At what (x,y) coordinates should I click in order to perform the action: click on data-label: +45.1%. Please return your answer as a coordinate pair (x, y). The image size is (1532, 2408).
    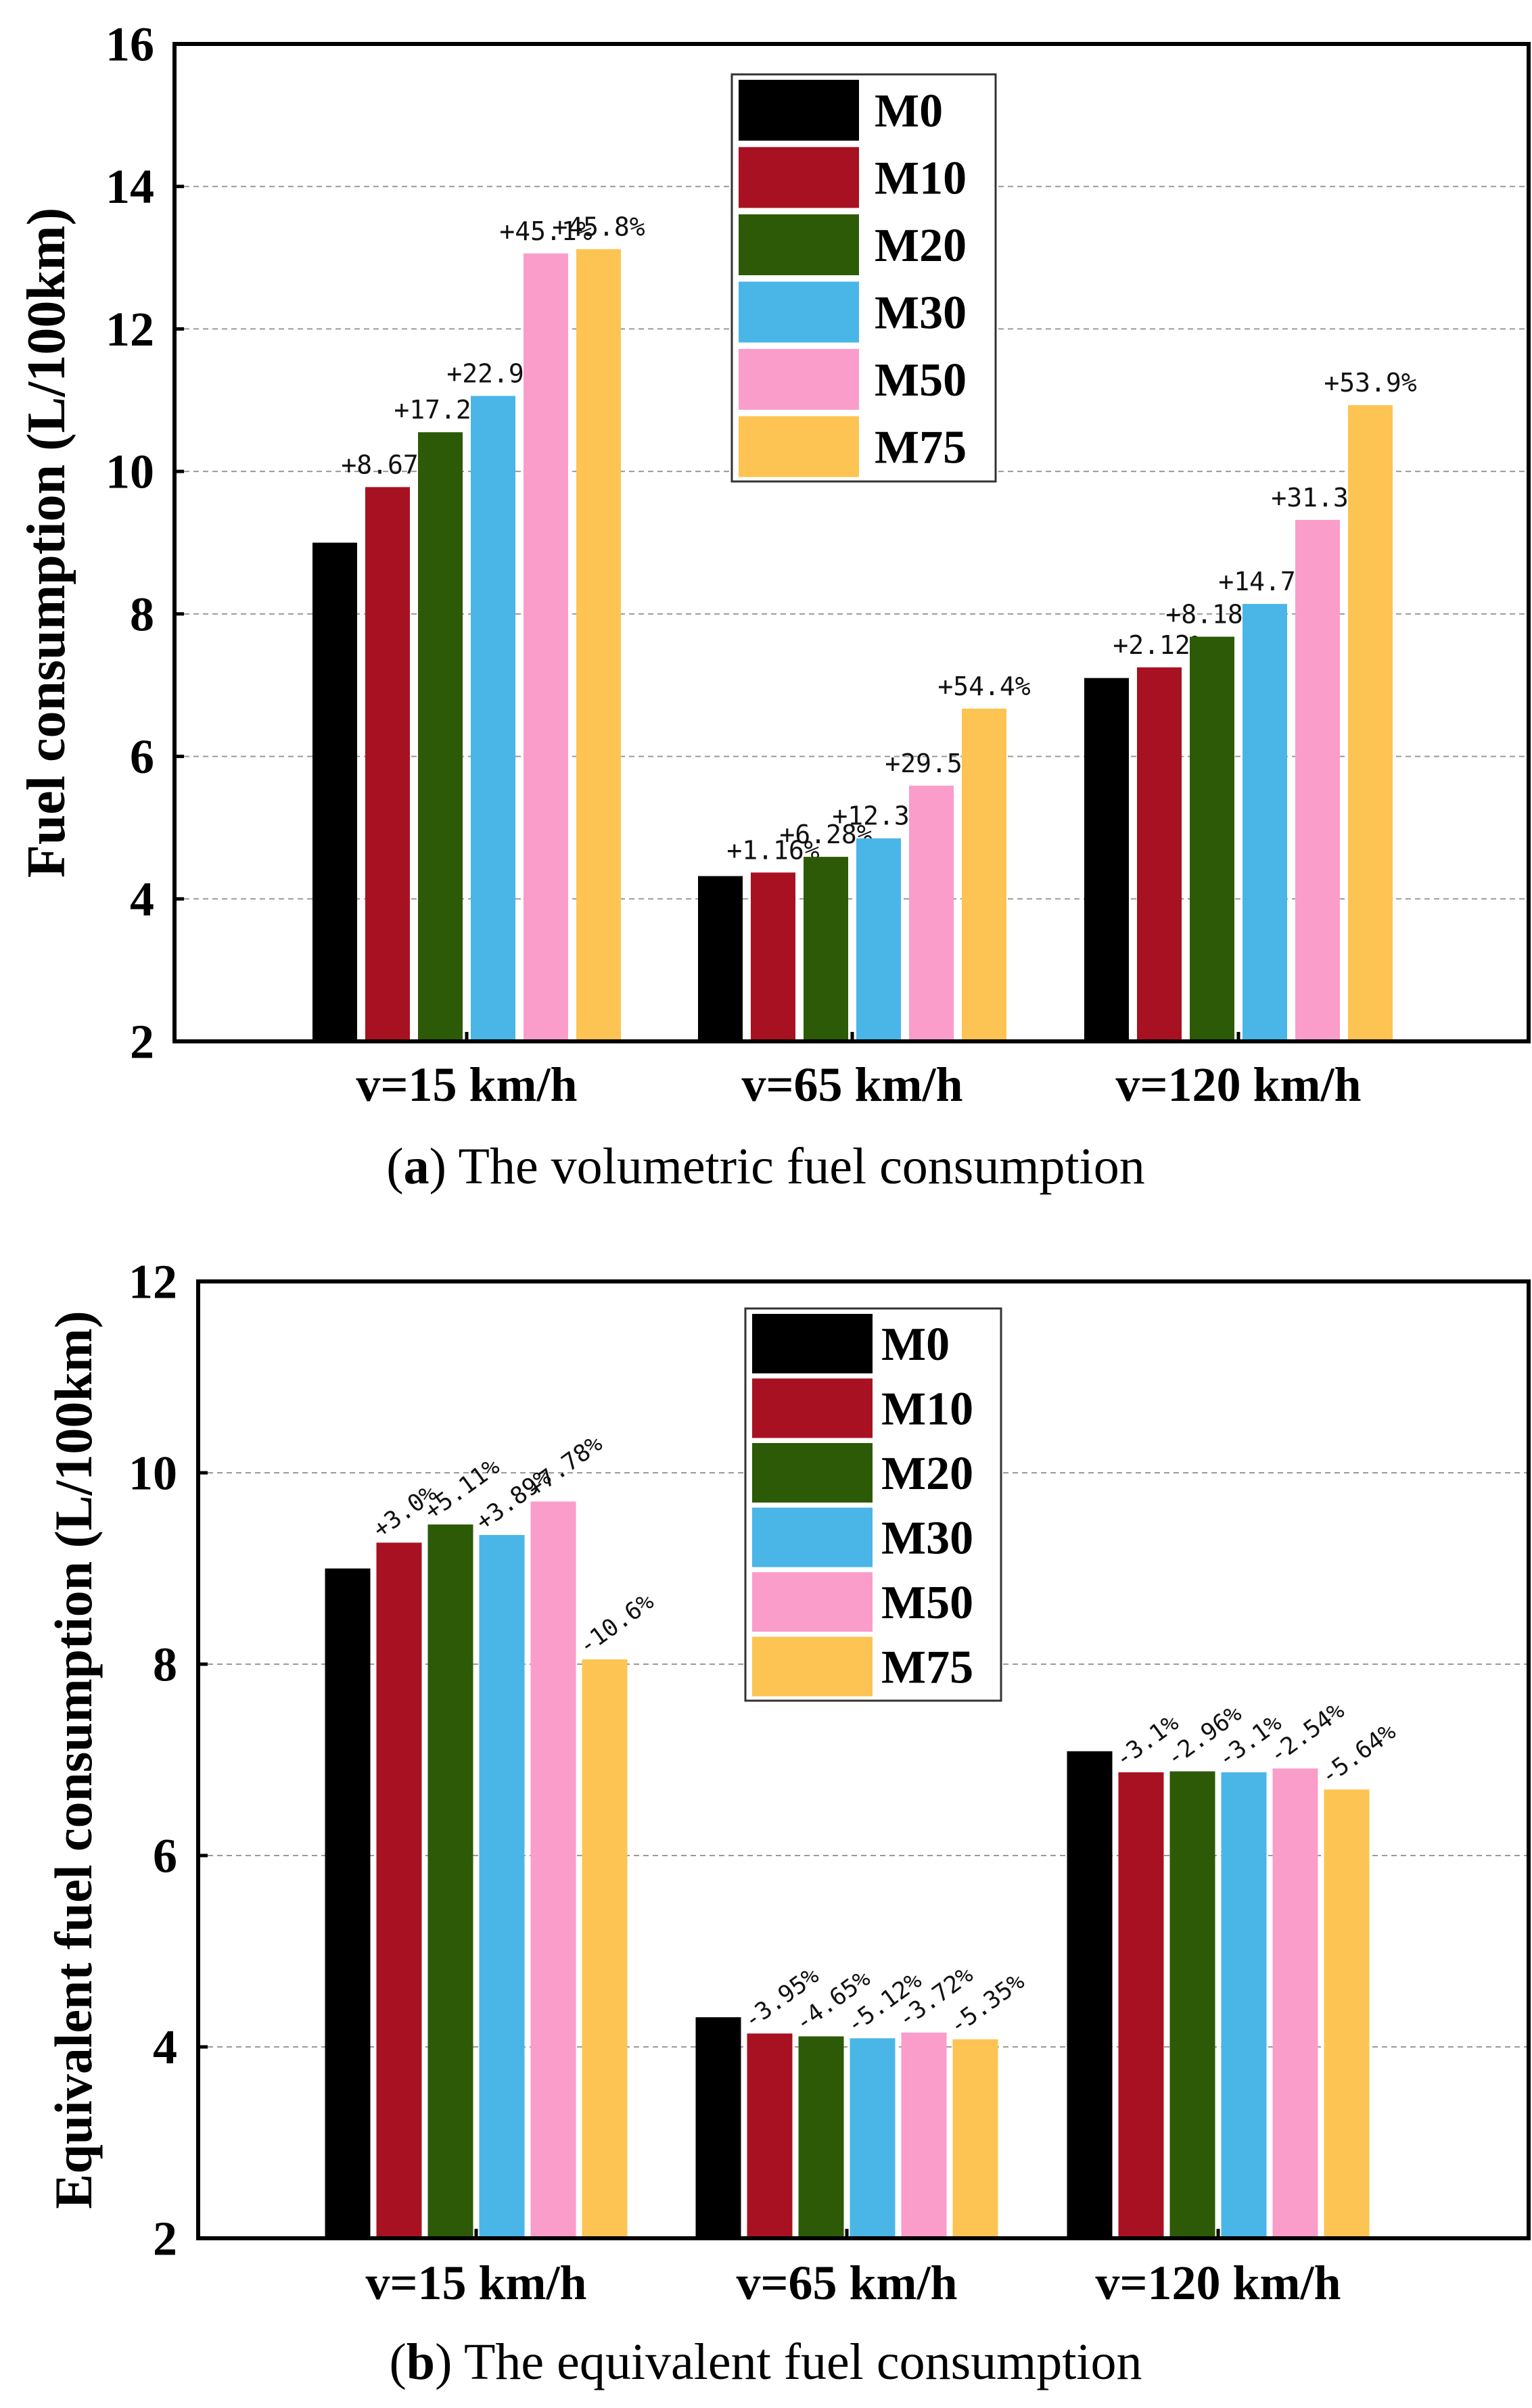
    Looking at the image, I should click on (545, 231).